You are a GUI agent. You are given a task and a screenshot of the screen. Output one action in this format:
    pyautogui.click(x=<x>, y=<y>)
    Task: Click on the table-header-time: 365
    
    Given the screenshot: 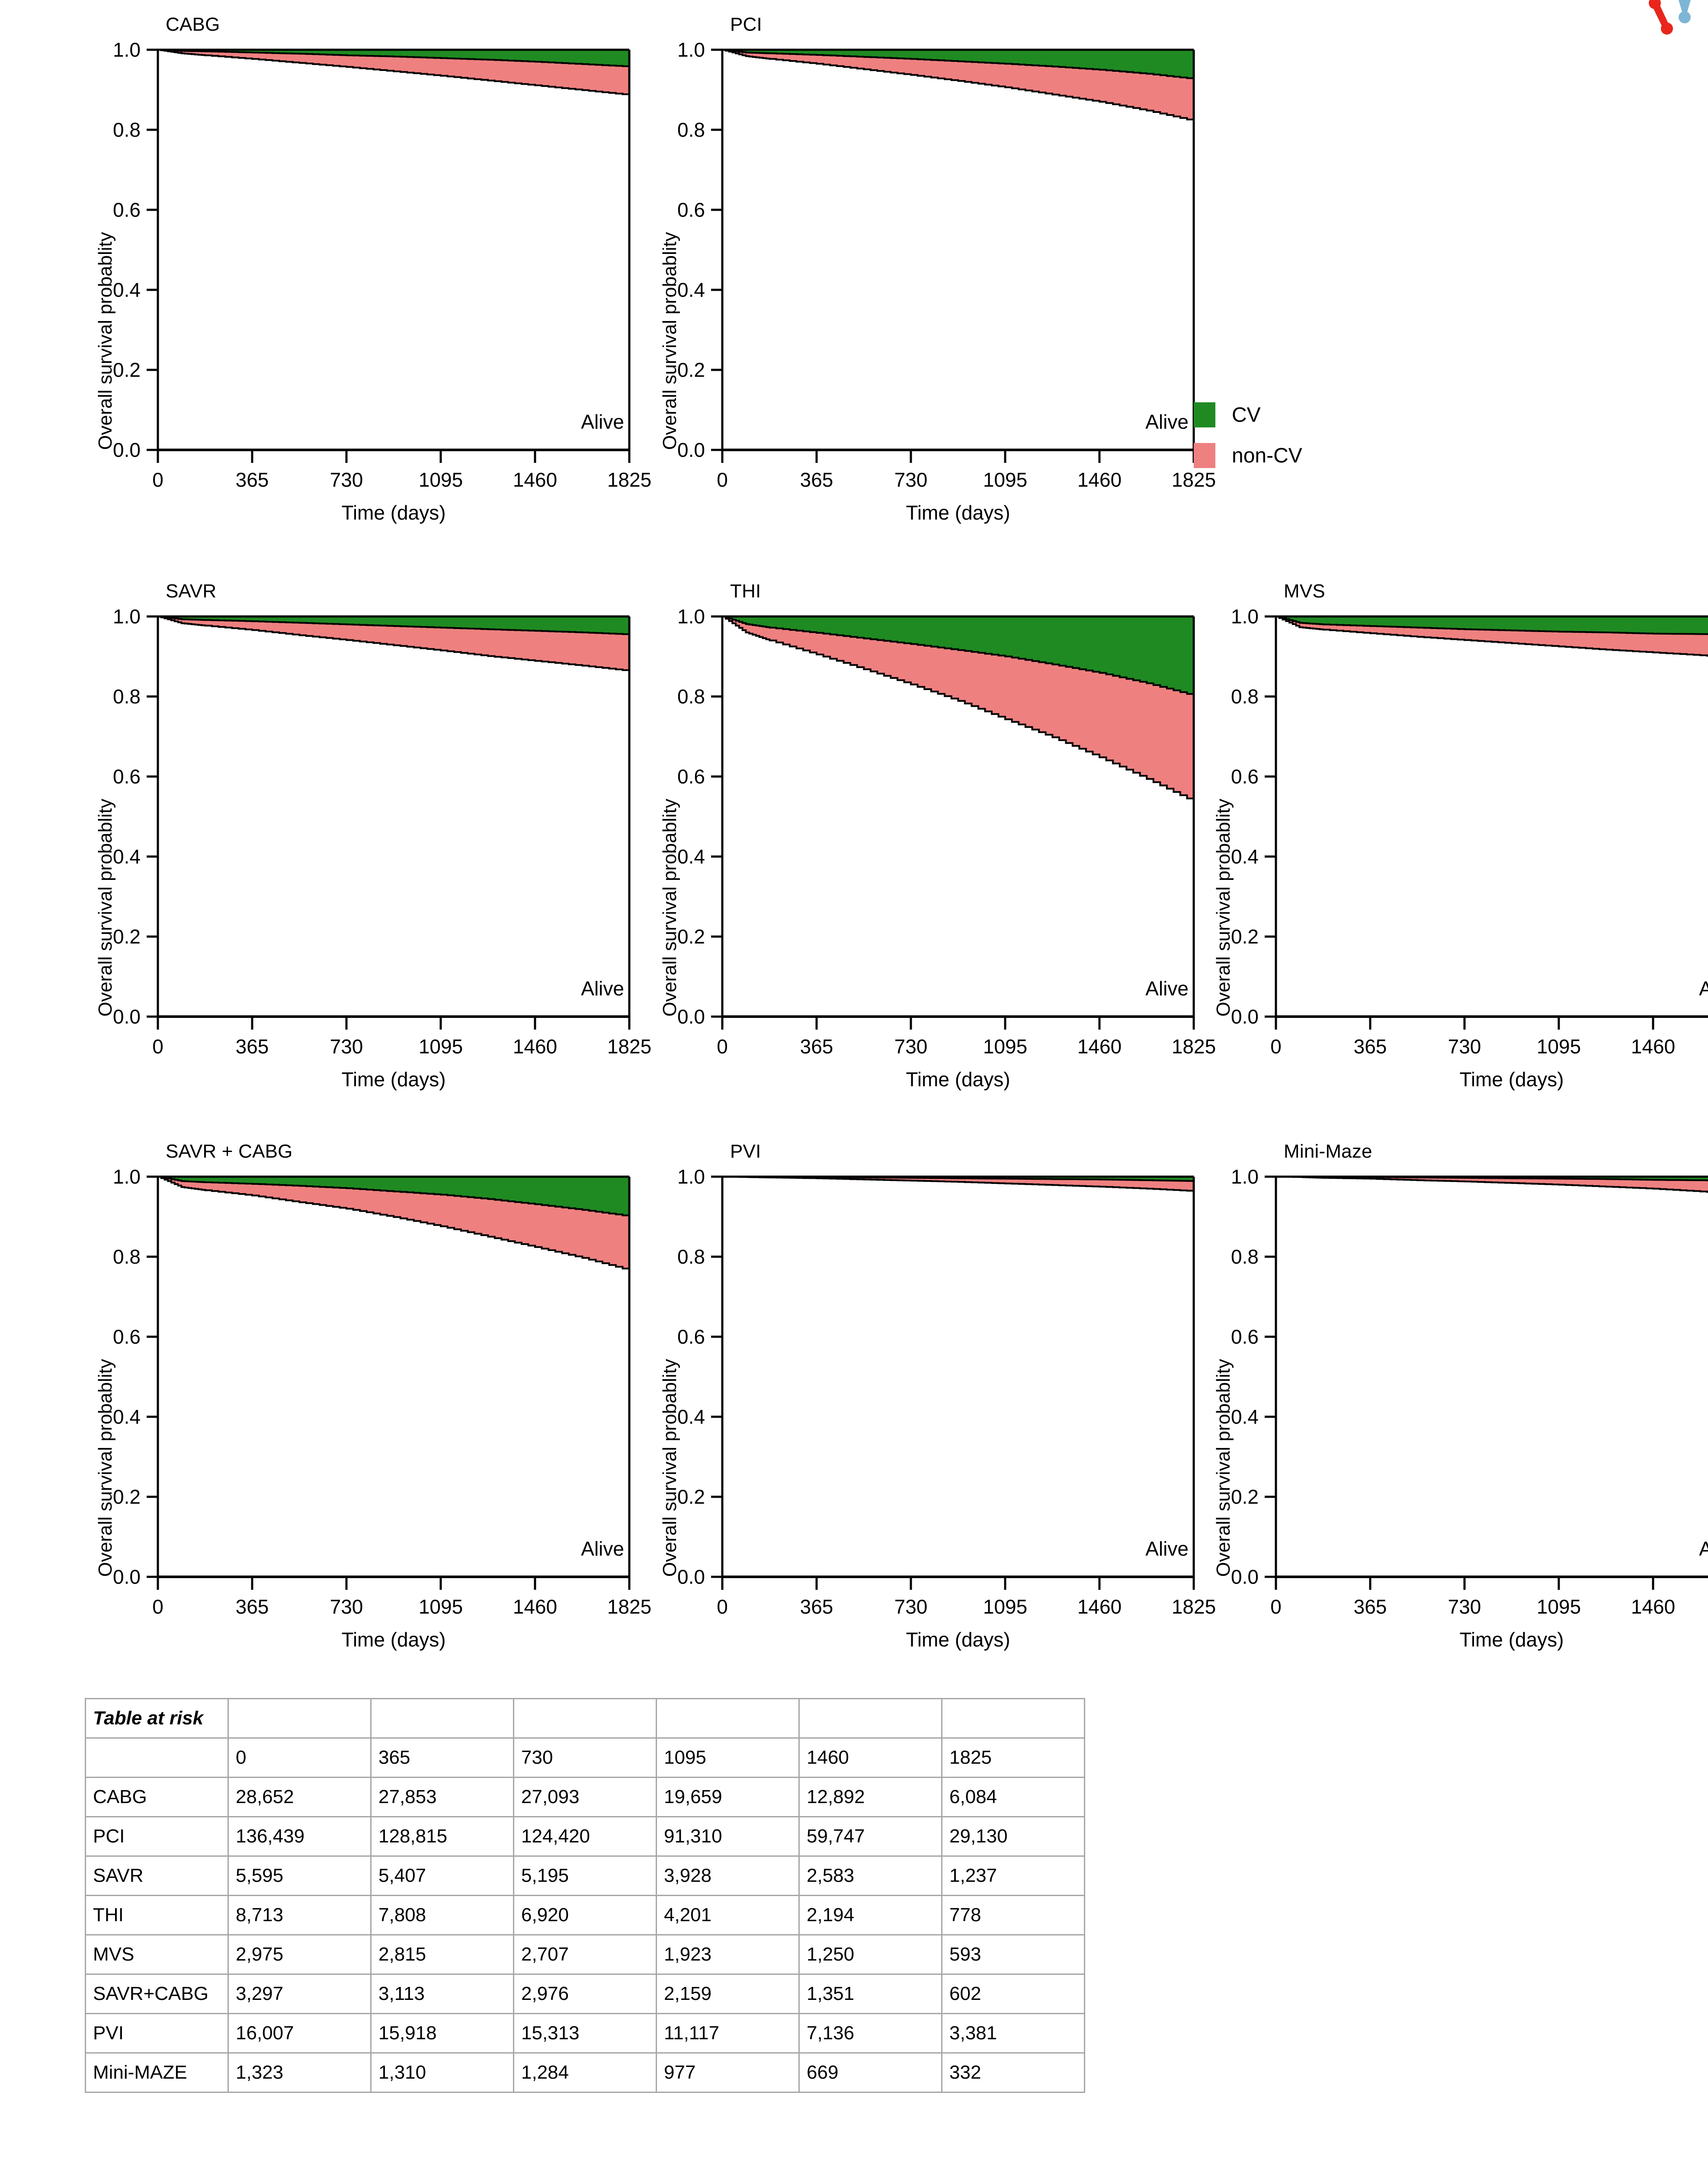 What is the action you would take?
    pyautogui.click(x=442, y=1757)
    